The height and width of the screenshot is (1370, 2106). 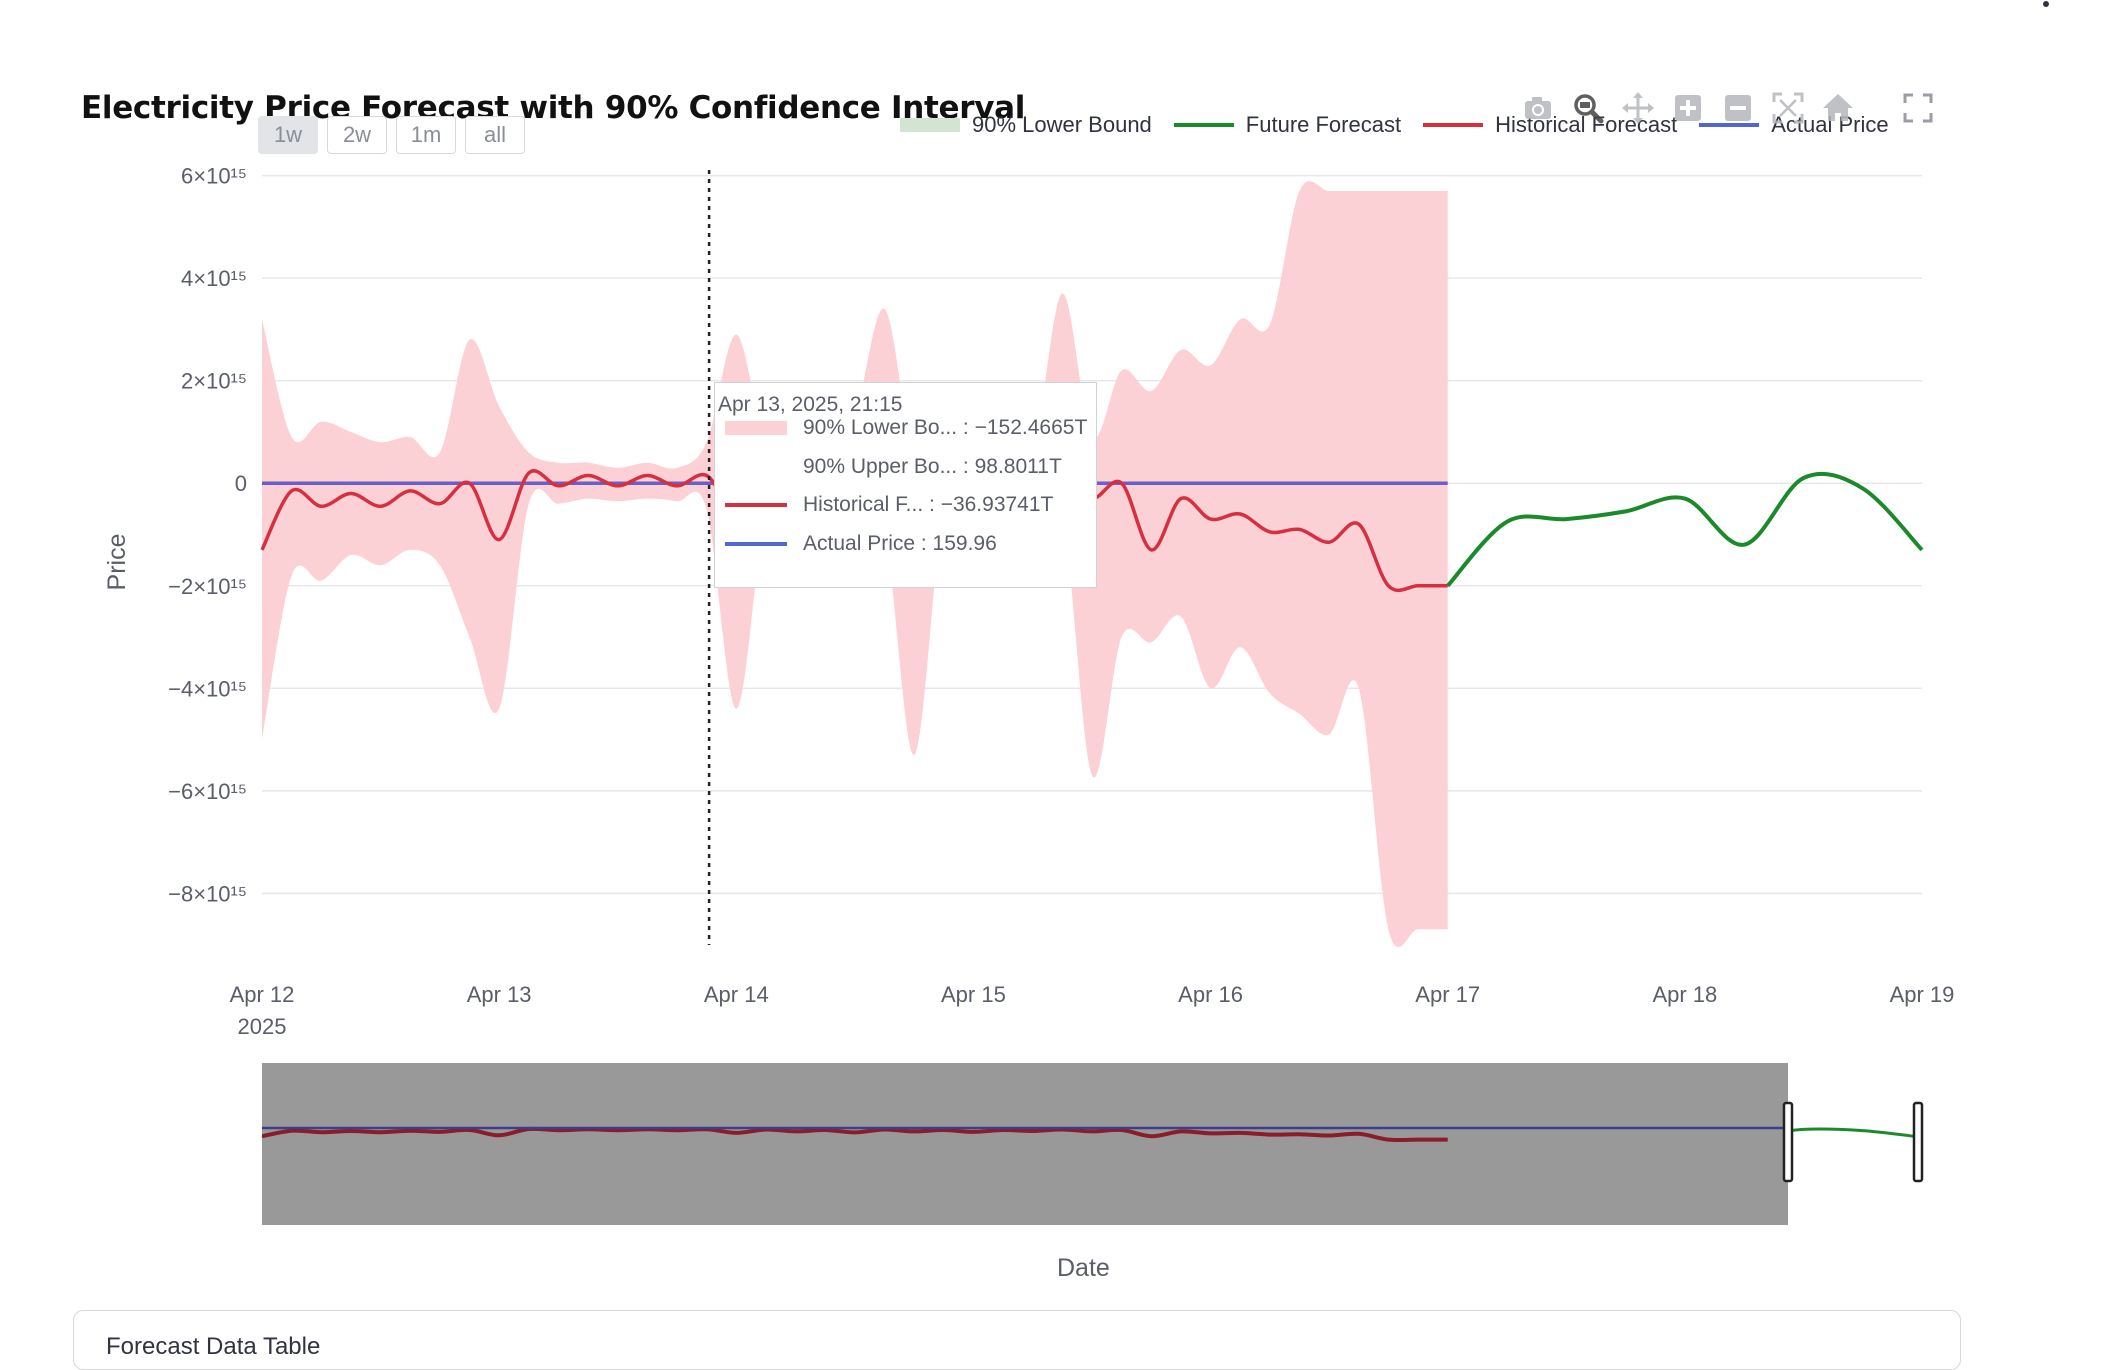 I want to click on range-2w-button: 2w, so click(x=357, y=135).